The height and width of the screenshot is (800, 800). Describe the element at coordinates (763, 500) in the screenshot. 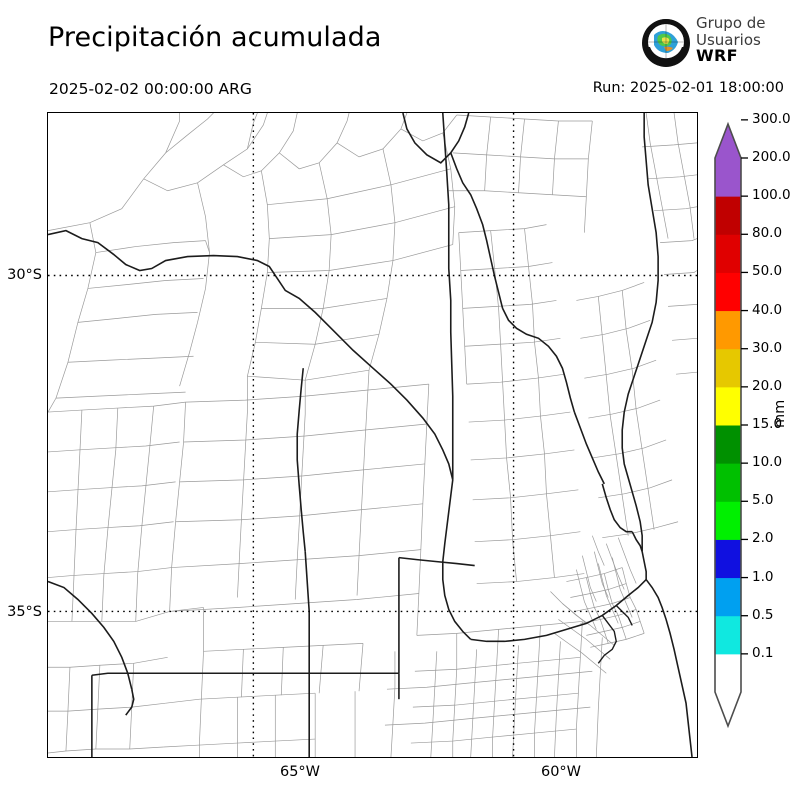

I see `colorbar-tick-label: 5.0` at that location.